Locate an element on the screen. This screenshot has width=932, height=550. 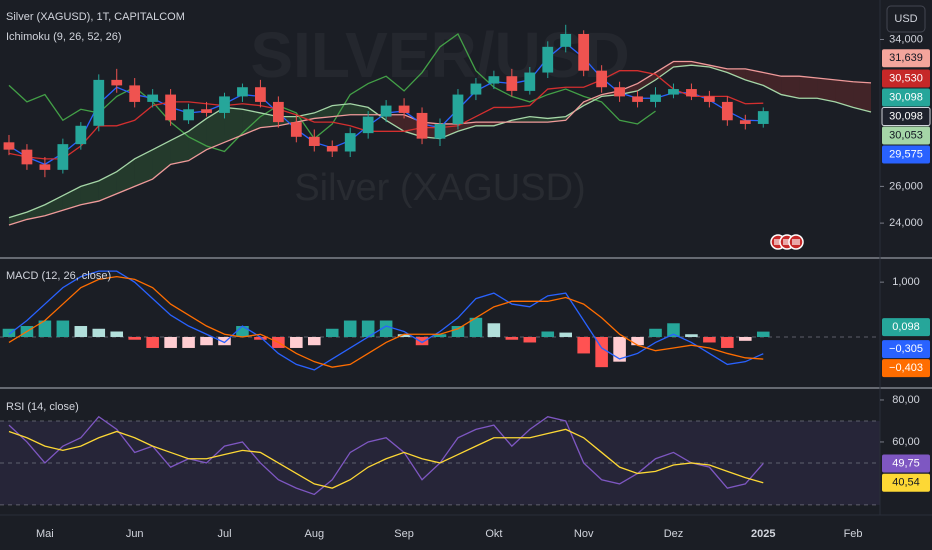
indicator-title: RSI (14, close) is located at coordinates (42, 407).